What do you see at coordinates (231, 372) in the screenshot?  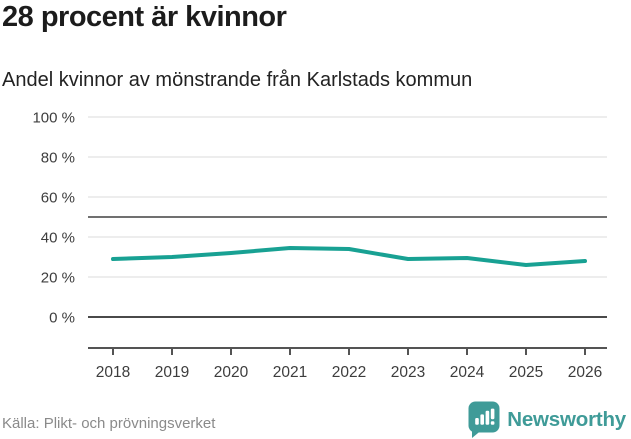 I see `x-tick-label: 2020` at bounding box center [231, 372].